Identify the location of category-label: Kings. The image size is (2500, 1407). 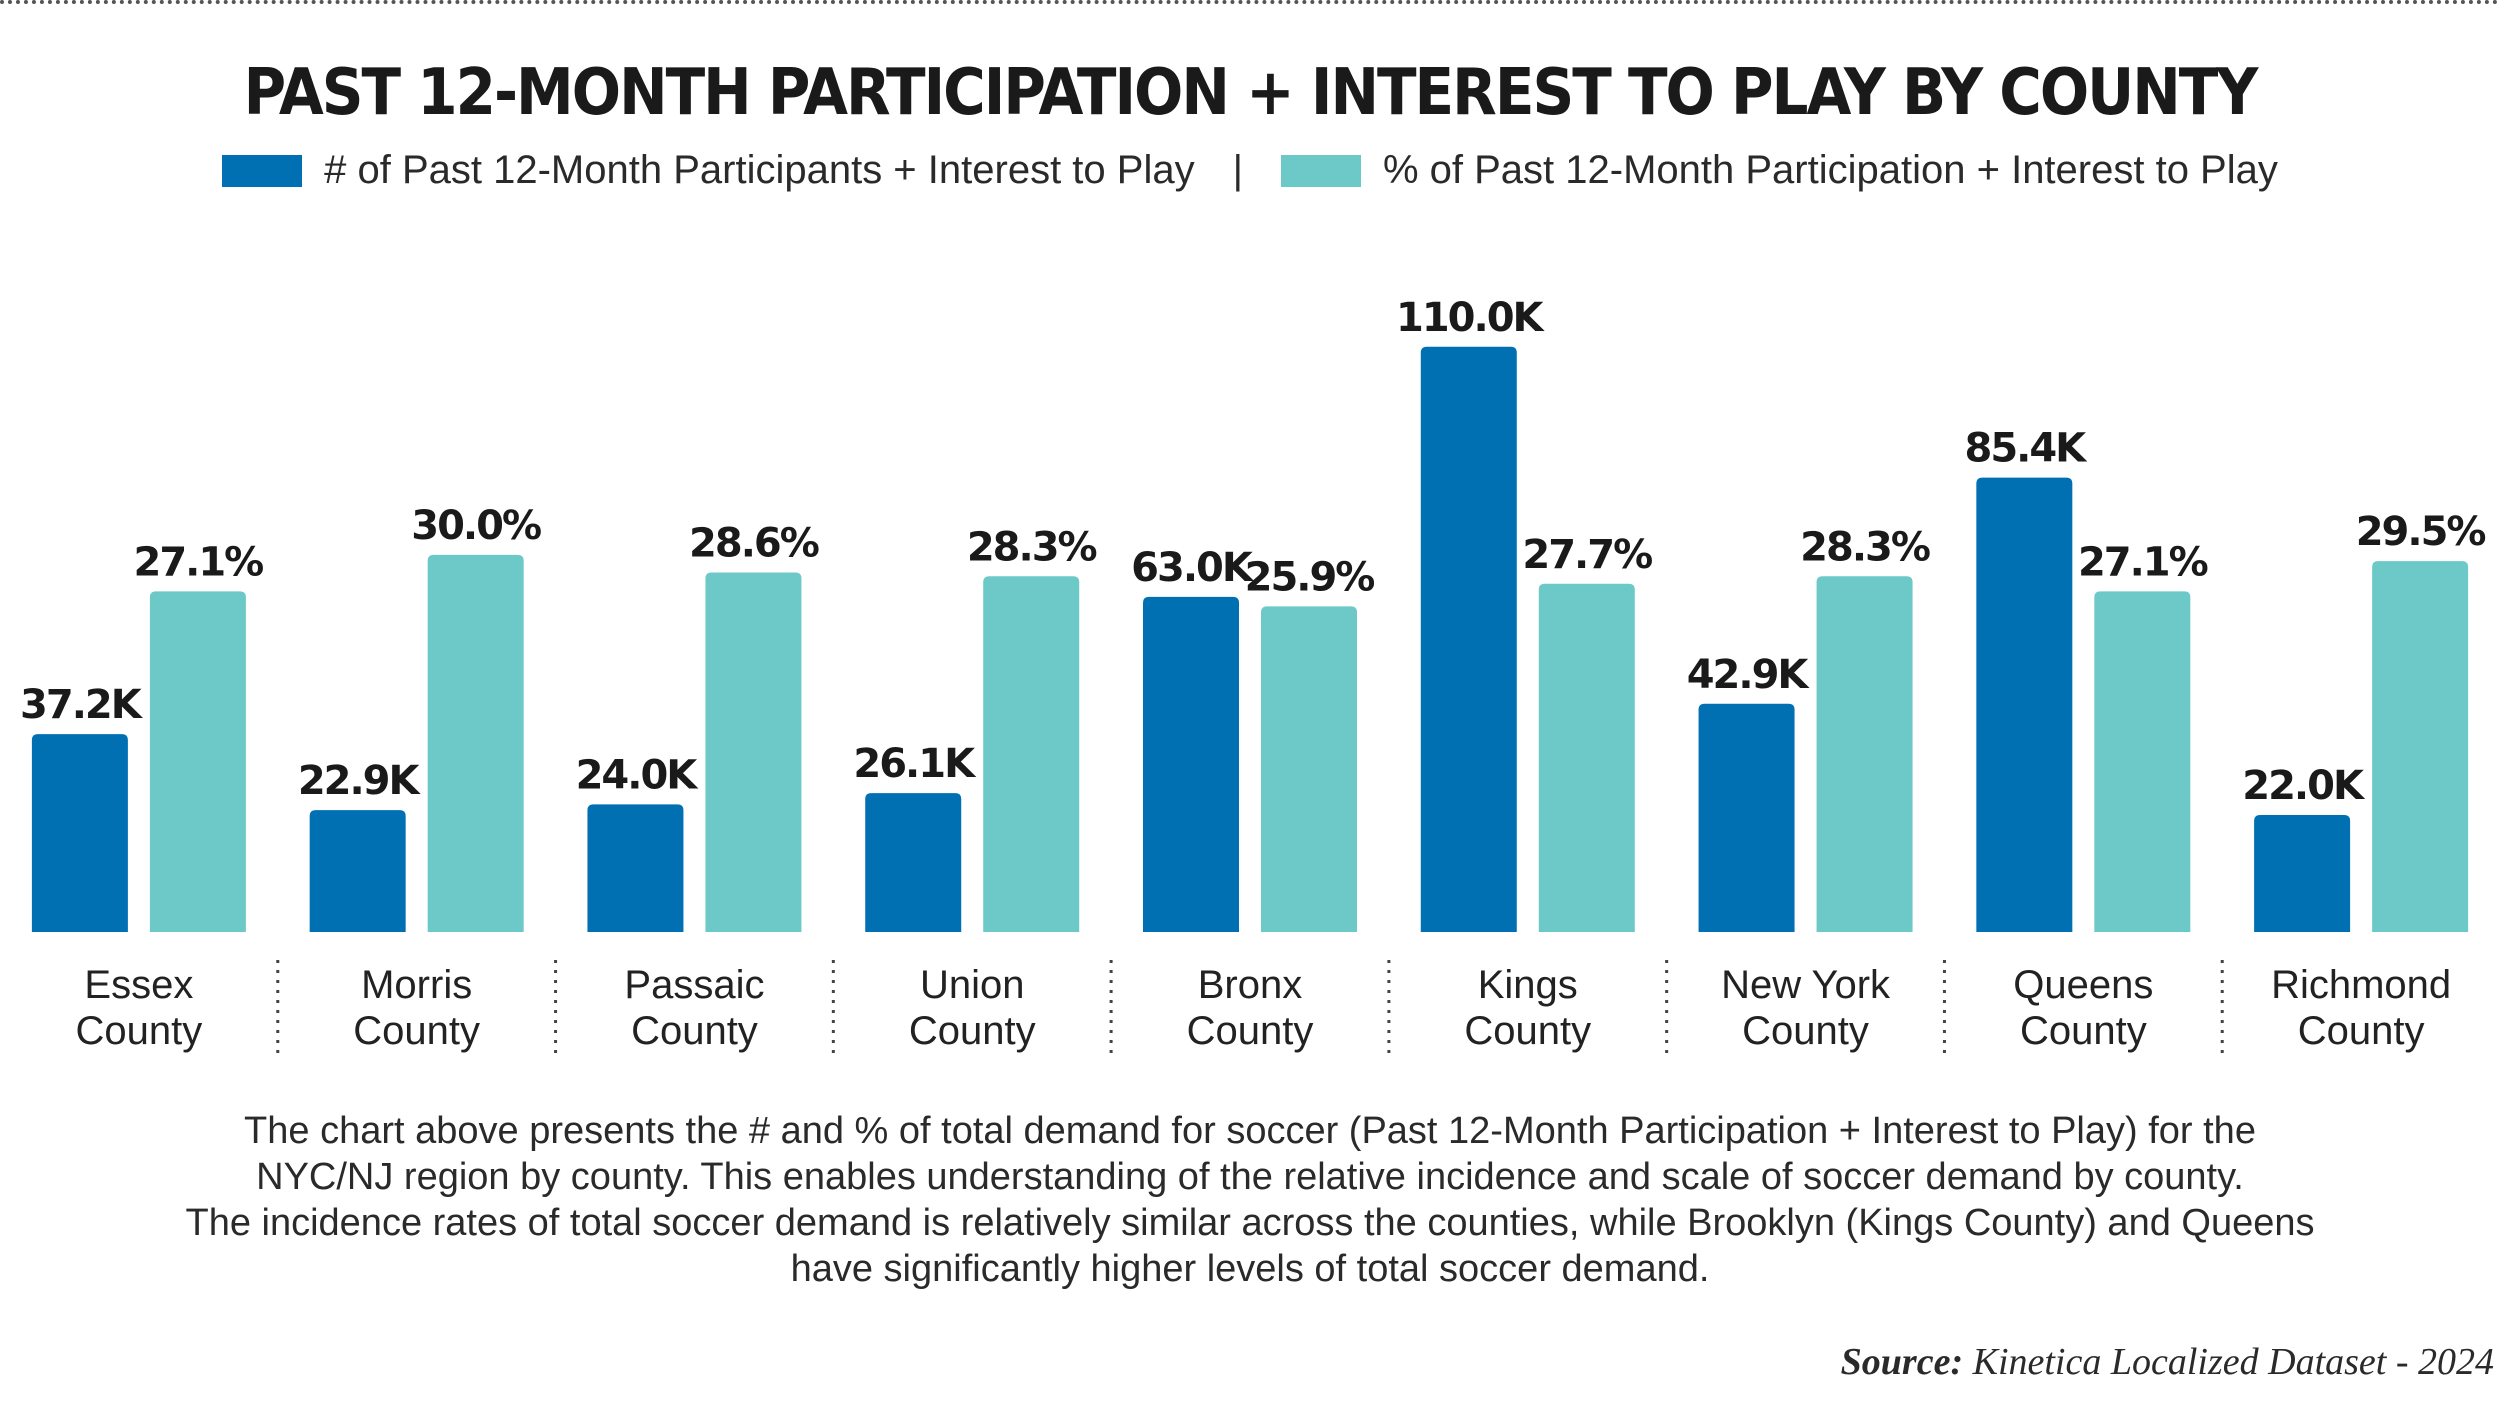
(1528, 985).